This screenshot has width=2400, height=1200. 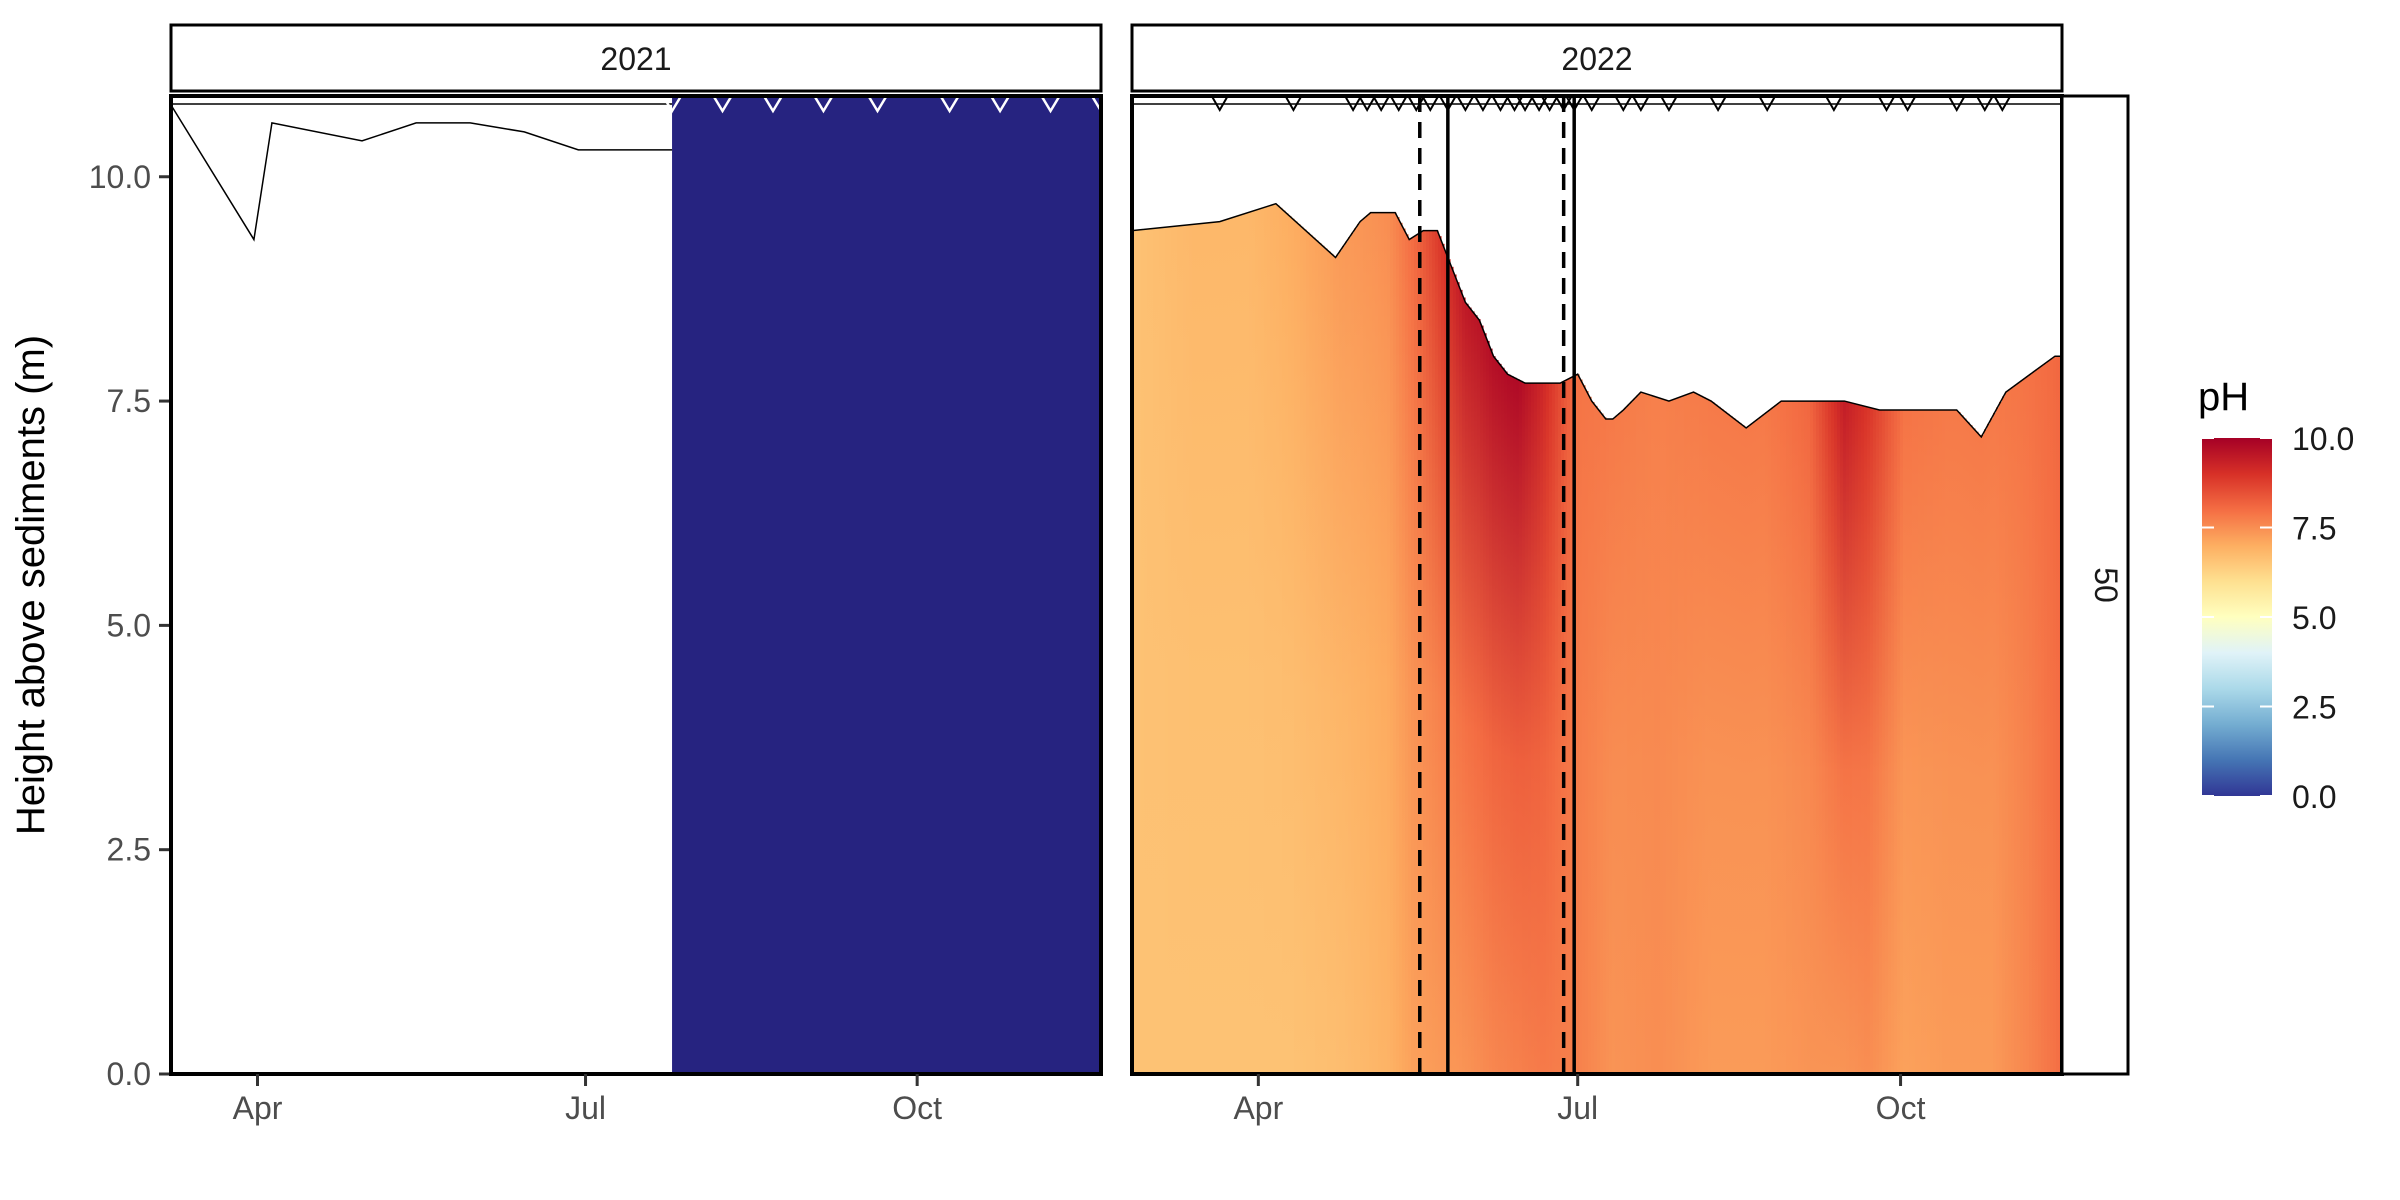 I want to click on x-tick-label: Oct, so click(x=917, y=1108).